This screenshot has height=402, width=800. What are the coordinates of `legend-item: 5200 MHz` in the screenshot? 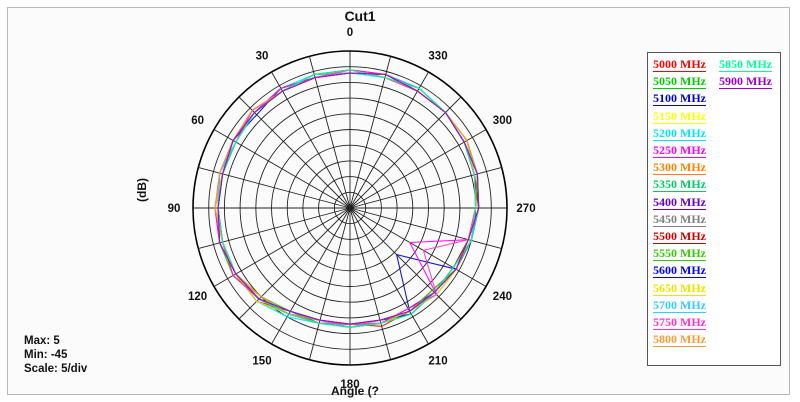 It's located at (679, 133).